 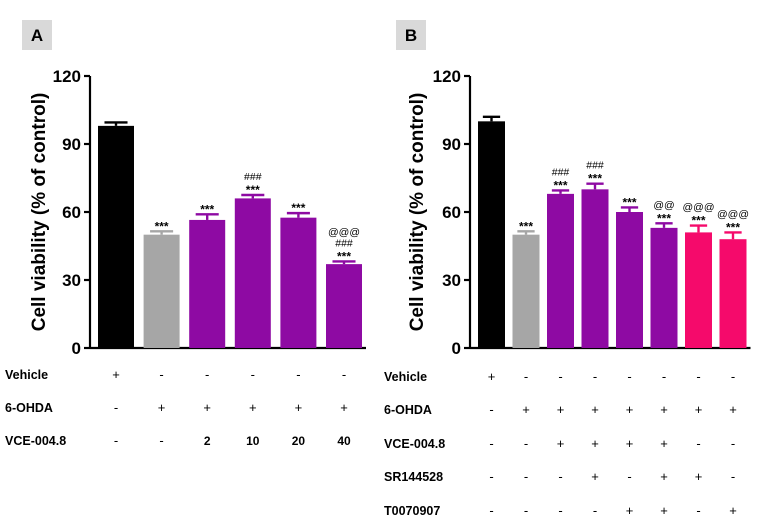 What do you see at coordinates (412, 511) in the screenshot?
I see `treatment-row-label: T0070907` at bounding box center [412, 511].